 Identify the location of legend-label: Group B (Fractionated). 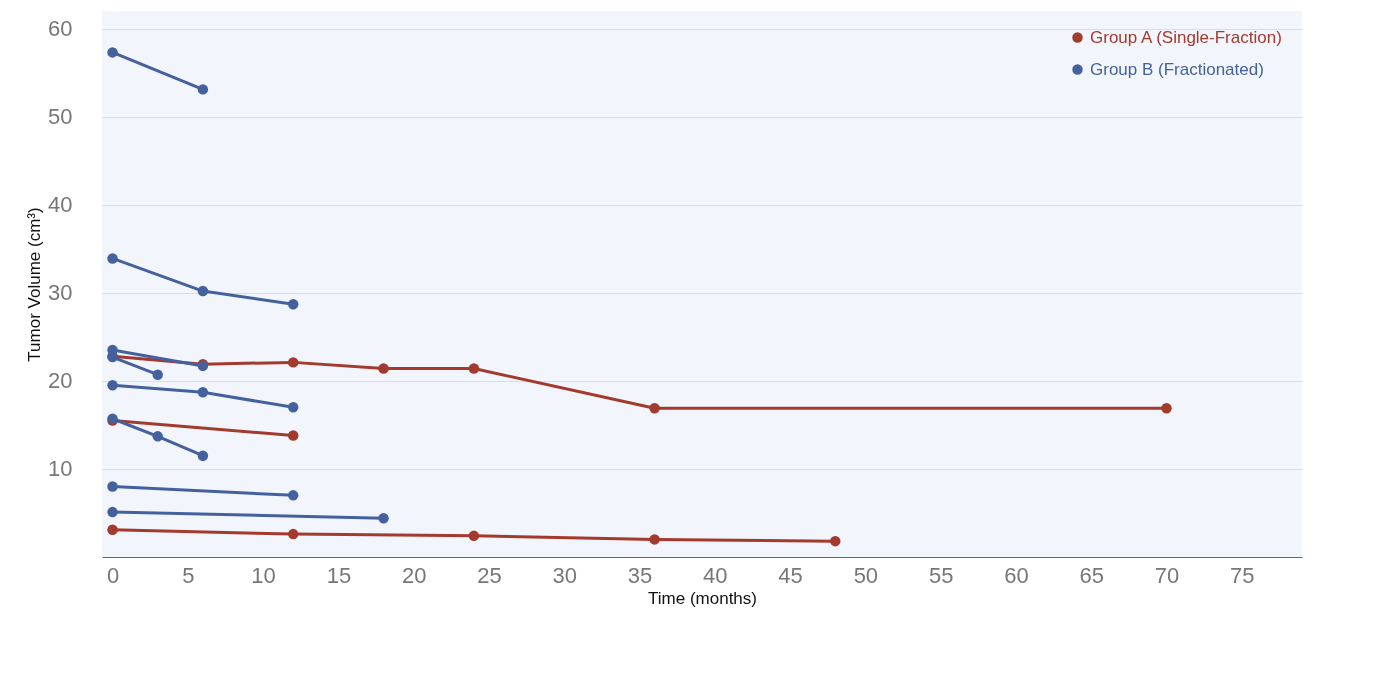
(1177, 69).